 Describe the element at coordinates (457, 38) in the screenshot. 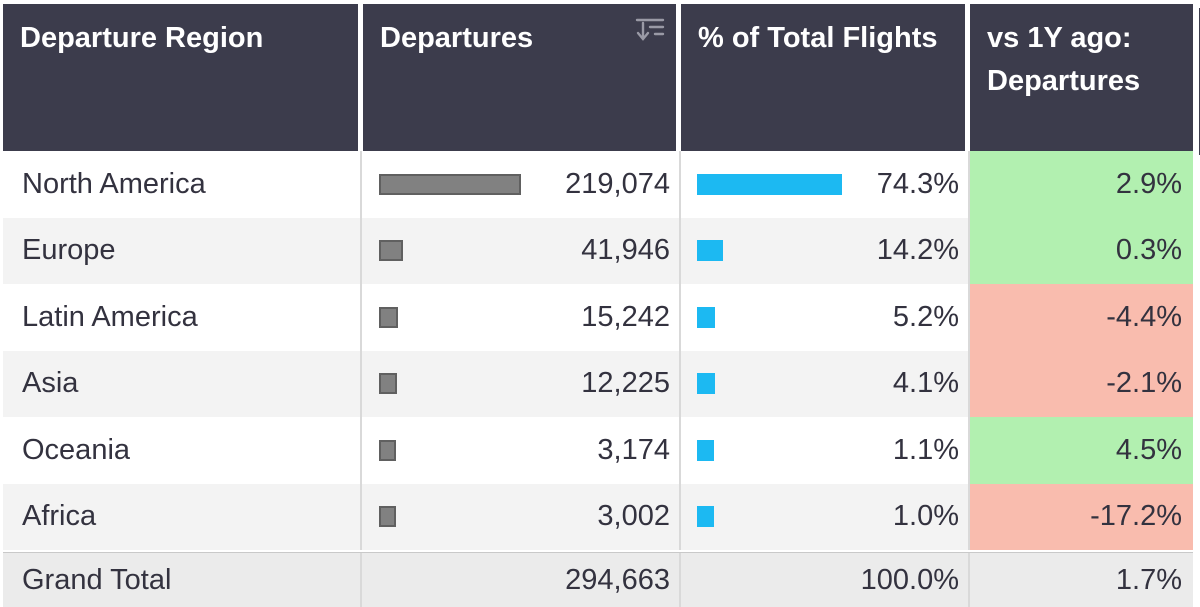

I see `column-header-label: Departures` at that location.